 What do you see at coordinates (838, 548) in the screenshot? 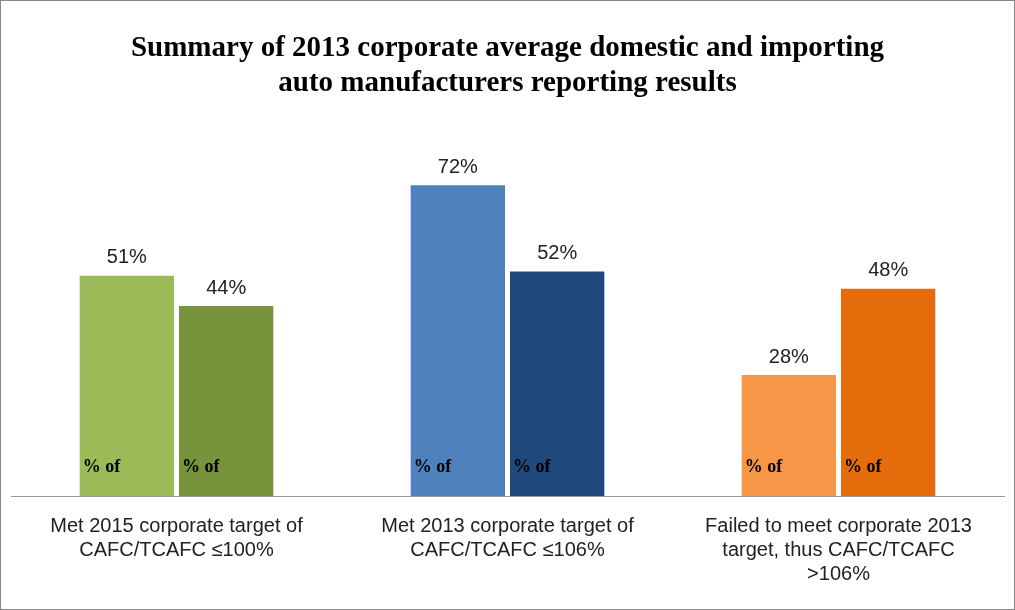
I see `x-tick-label: Failed to meet corporate 2013 target, thus CAFC/TCAFC >106%` at bounding box center [838, 548].